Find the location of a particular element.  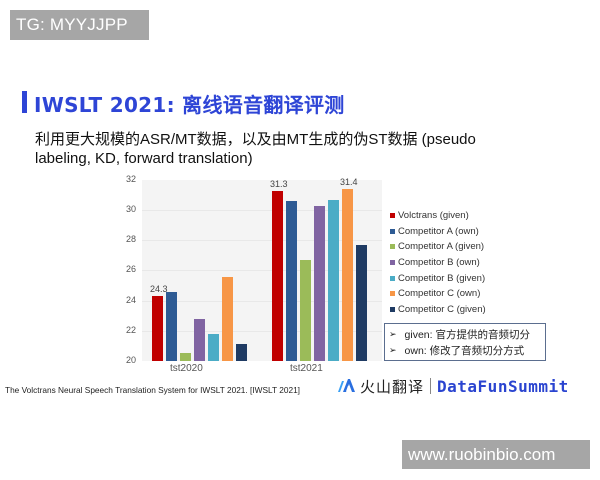

bar-value-label: 31.3 is located at coordinates (279, 183).